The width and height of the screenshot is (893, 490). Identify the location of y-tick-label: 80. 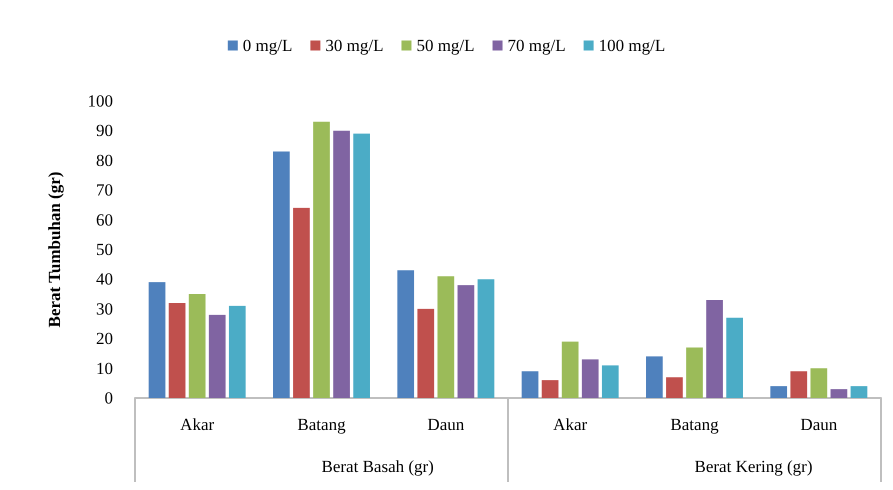
(104, 160).